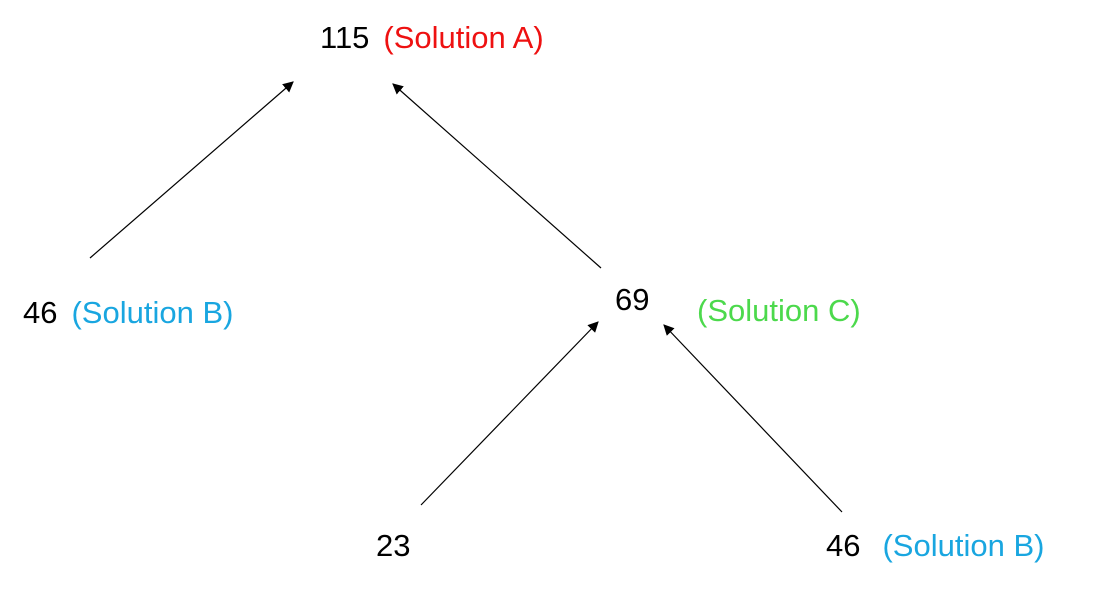 The image size is (1116, 591). What do you see at coordinates (152, 312) in the screenshot?
I see `node-left-label: (Solution B)` at bounding box center [152, 312].